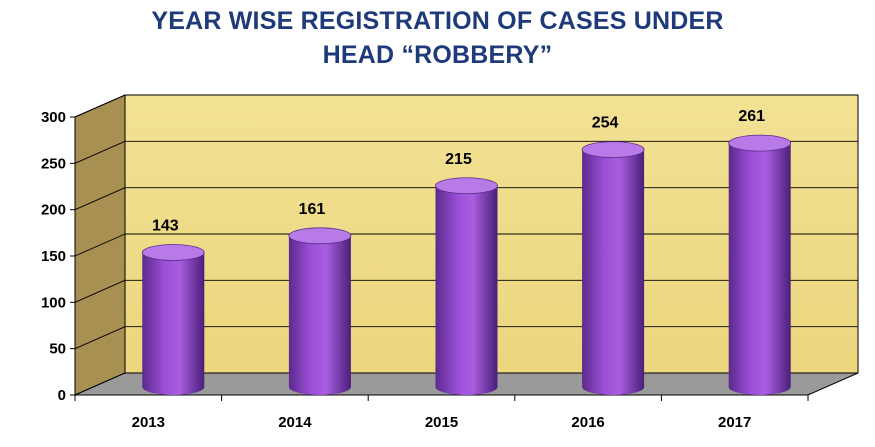 The width and height of the screenshot is (875, 447). What do you see at coordinates (441, 422) in the screenshot?
I see `x-tick-label: 2015` at bounding box center [441, 422].